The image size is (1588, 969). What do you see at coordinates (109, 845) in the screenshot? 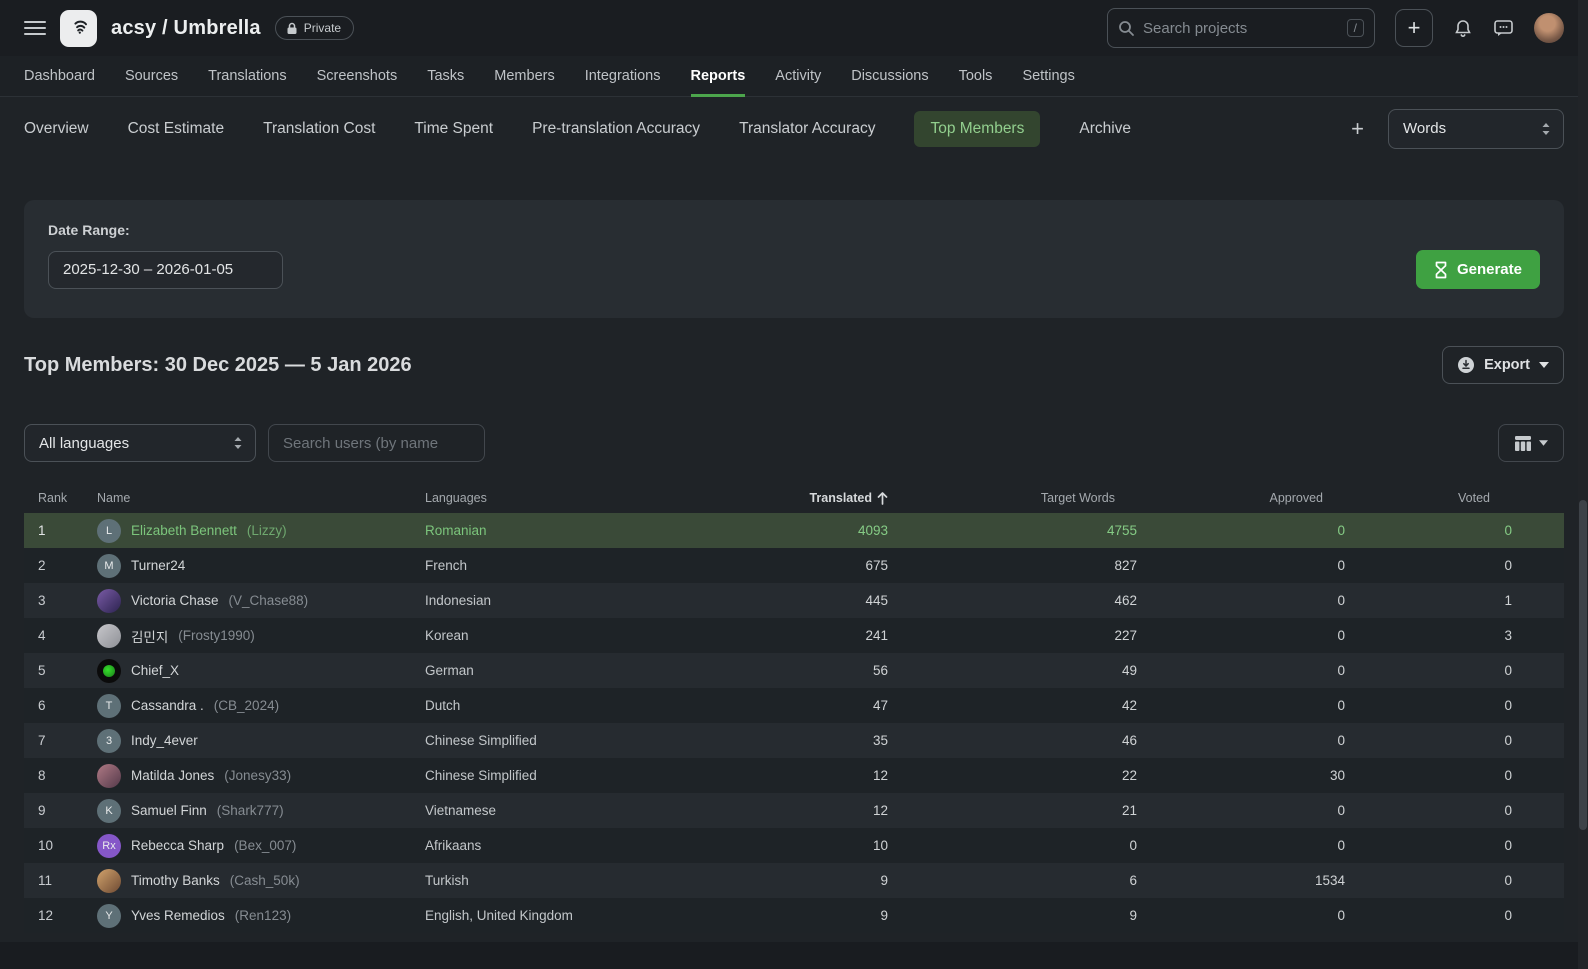
I see `member-avatar: Rx` at bounding box center [109, 845].